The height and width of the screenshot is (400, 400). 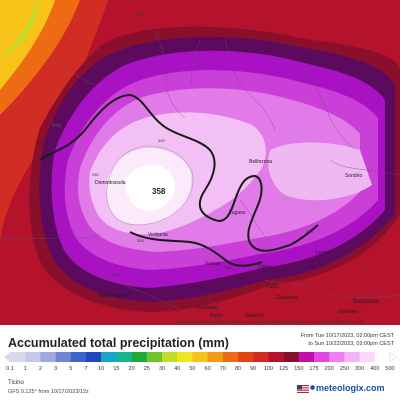 I want to click on scale-tick-label: 70, so click(x=222, y=369).